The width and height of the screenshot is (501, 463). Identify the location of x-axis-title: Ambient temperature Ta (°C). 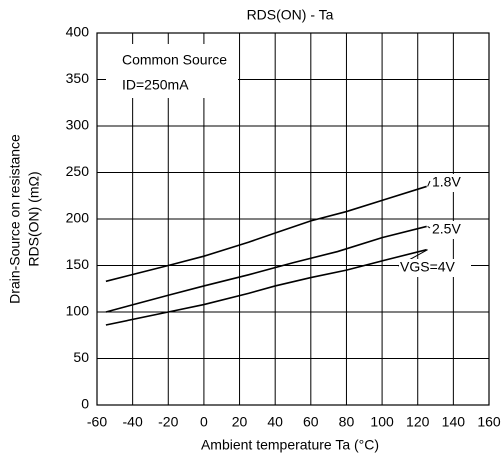
(290, 445).